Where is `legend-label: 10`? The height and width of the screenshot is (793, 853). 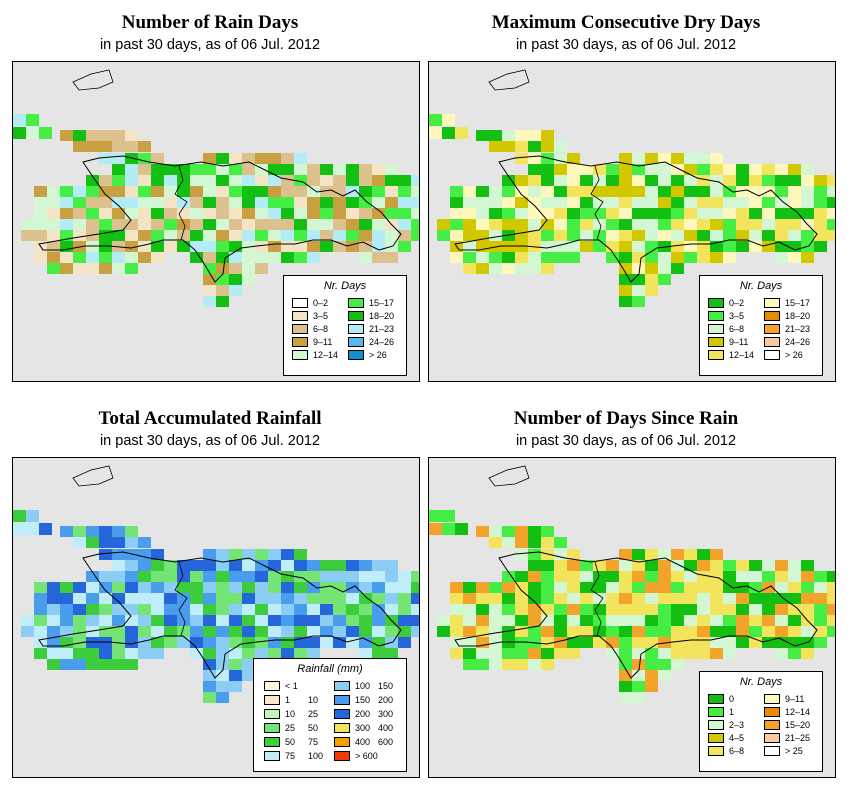 legend-label: 10 is located at coordinates (290, 714).